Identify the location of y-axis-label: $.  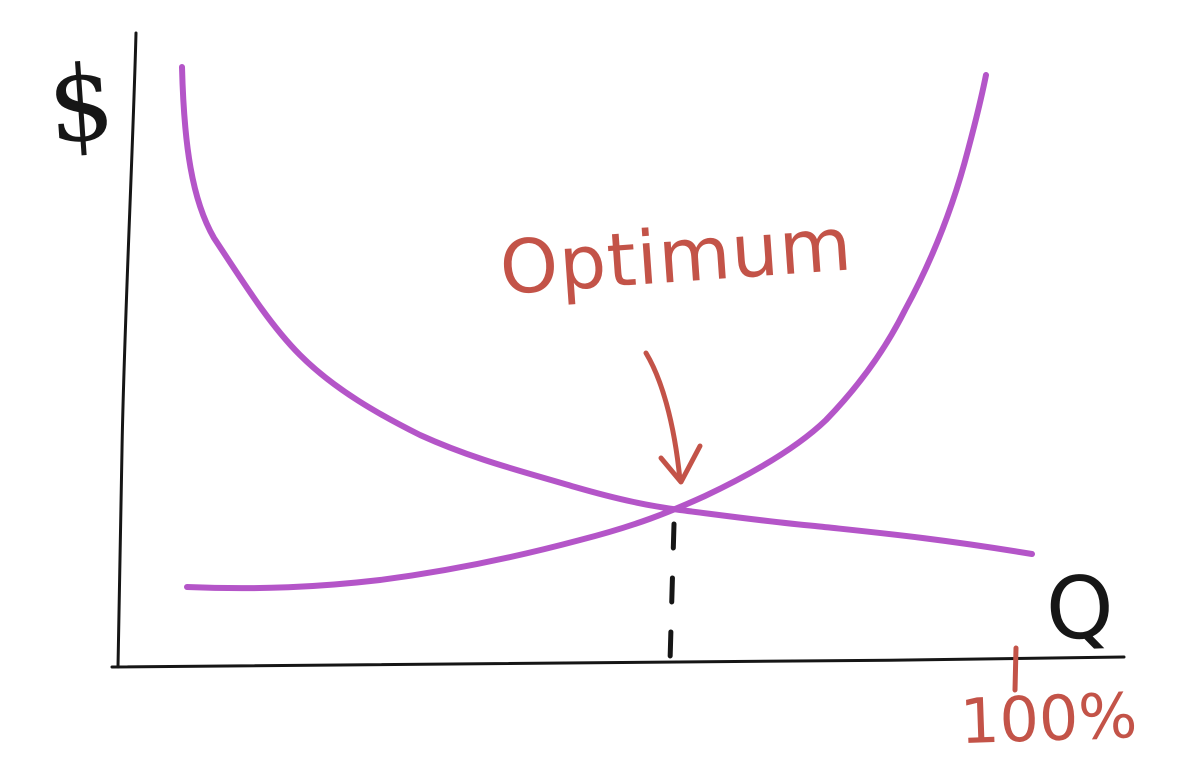
(81, 104).